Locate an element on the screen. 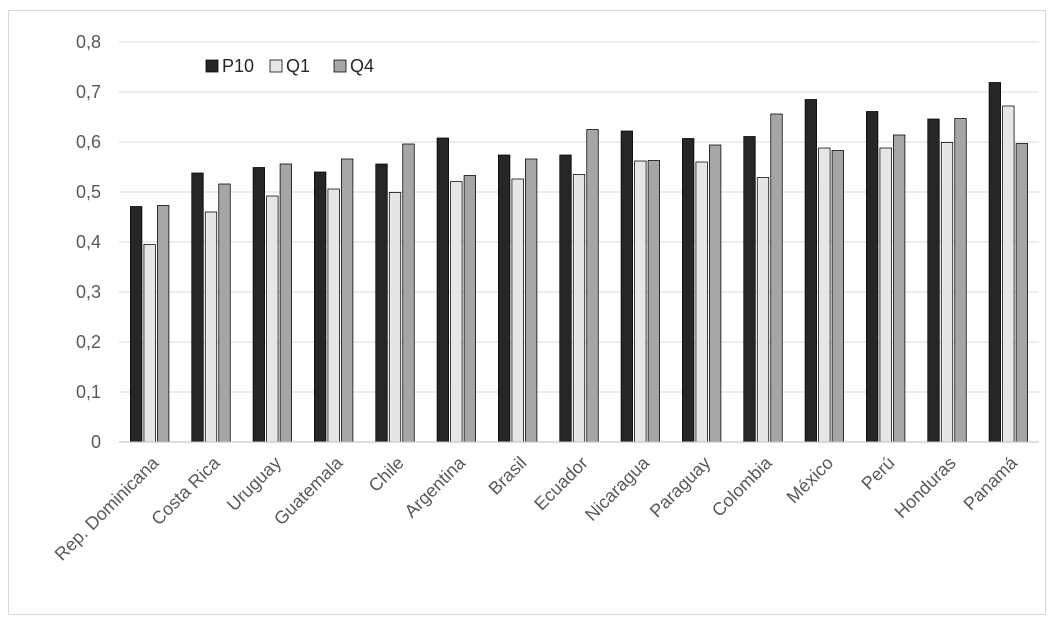  x-tick-label: Nicaragua is located at coordinates (617, 488).